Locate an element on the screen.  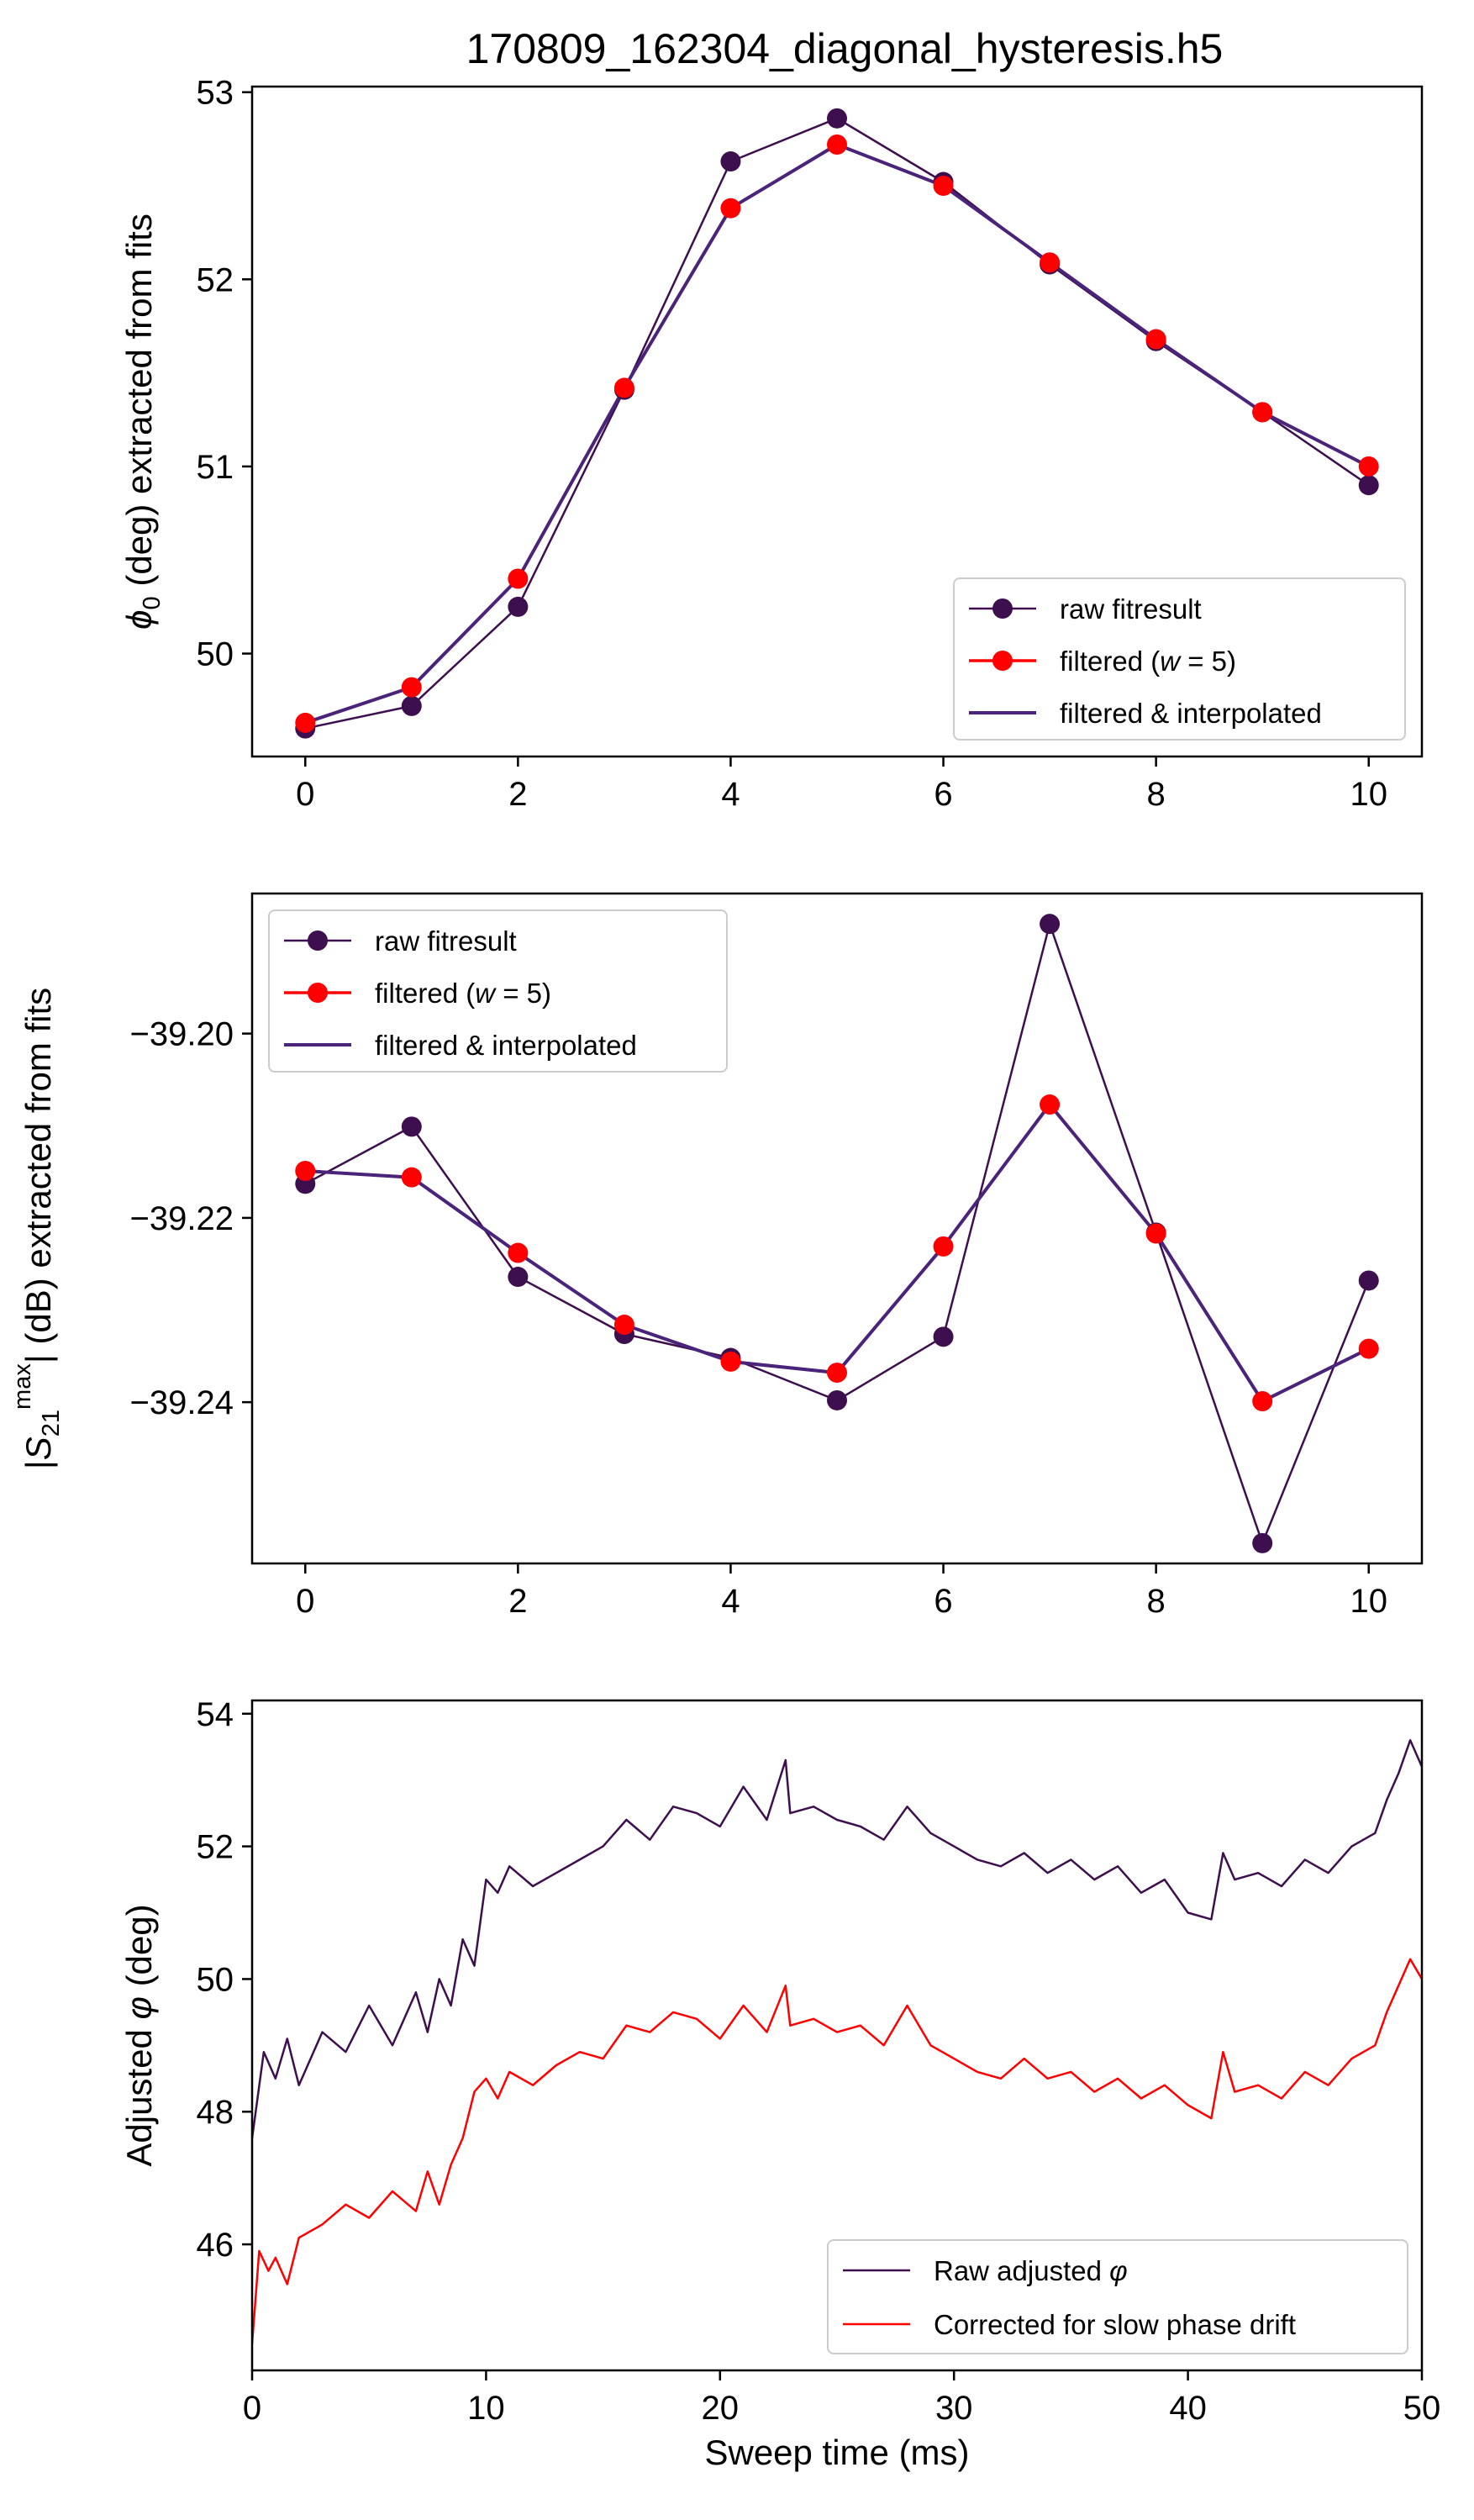
y-tick-label: −39.22 is located at coordinates (182, 1218).